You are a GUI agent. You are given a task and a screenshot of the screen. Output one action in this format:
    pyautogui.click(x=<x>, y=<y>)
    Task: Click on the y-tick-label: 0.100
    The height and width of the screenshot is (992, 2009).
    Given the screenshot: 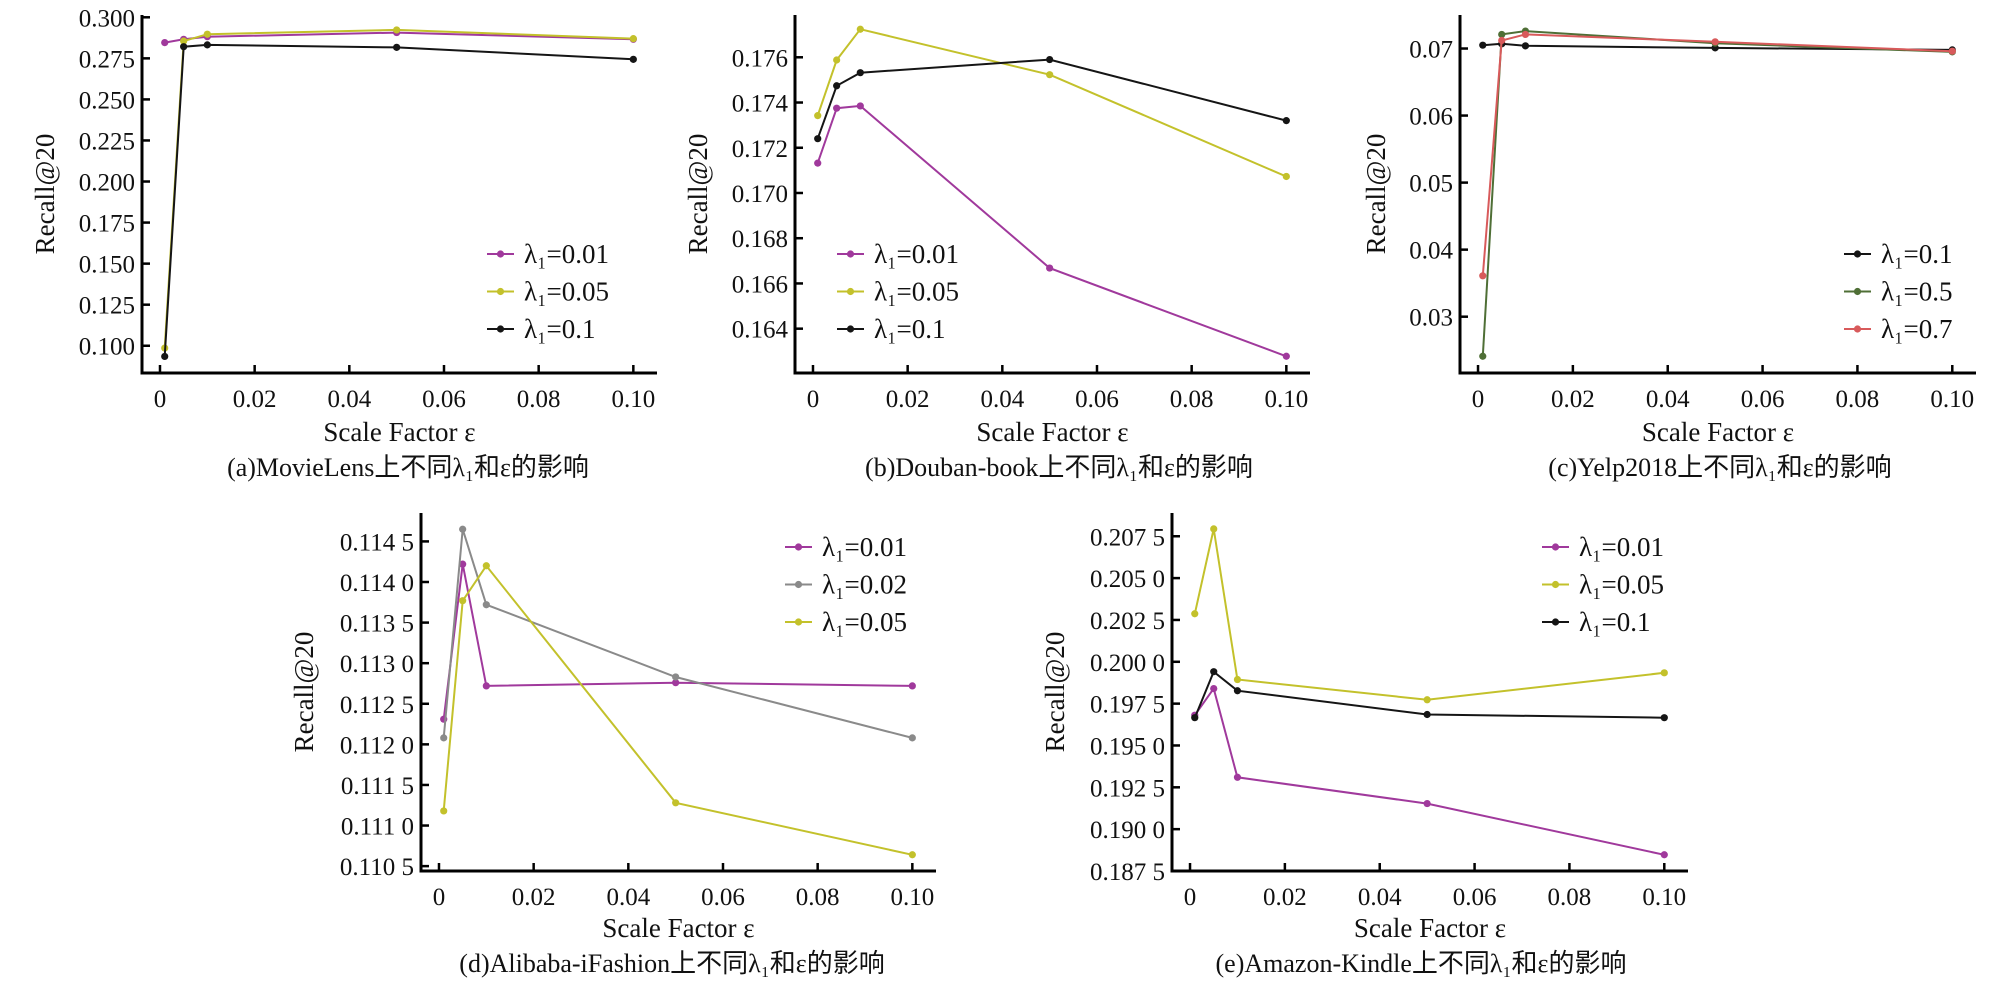 What is the action you would take?
    pyautogui.click(x=107, y=347)
    